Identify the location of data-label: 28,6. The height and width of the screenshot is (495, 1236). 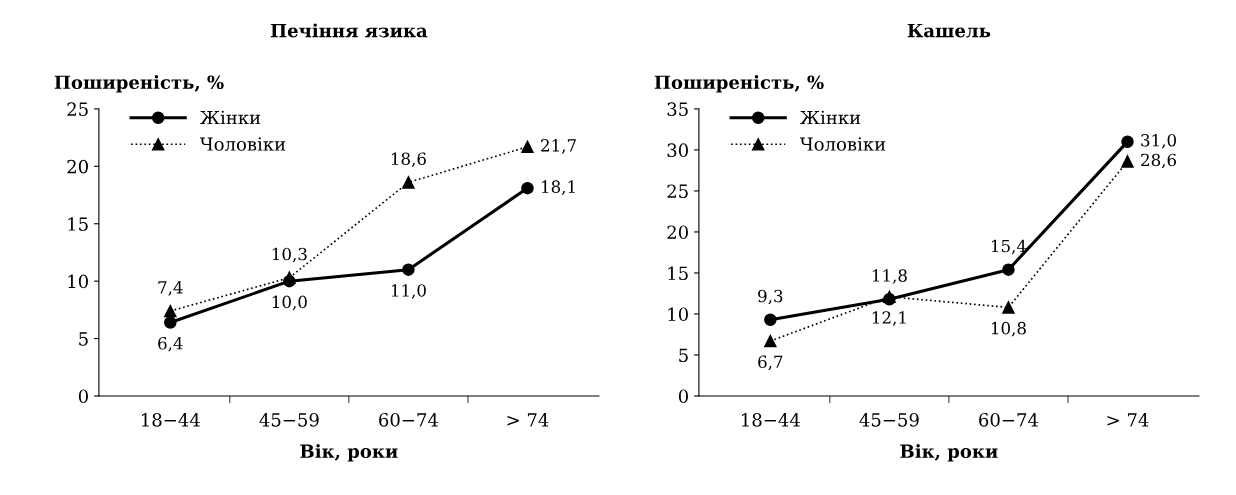
(1159, 161).